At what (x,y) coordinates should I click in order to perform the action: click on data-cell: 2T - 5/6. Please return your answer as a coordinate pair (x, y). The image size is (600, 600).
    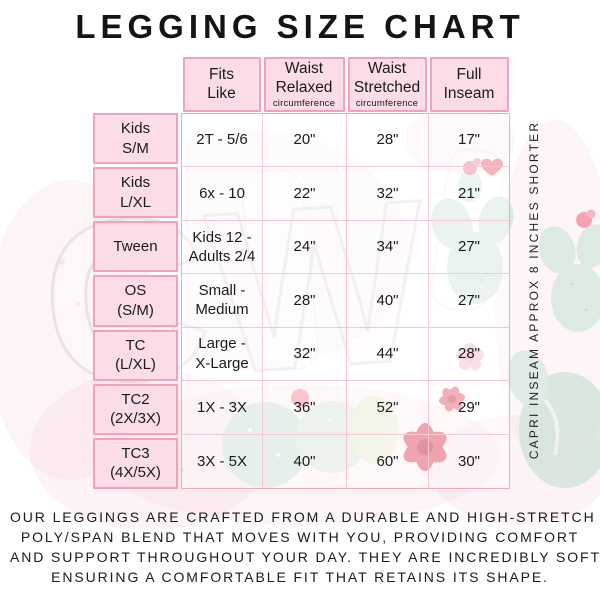
    Looking at the image, I should click on (222, 141).